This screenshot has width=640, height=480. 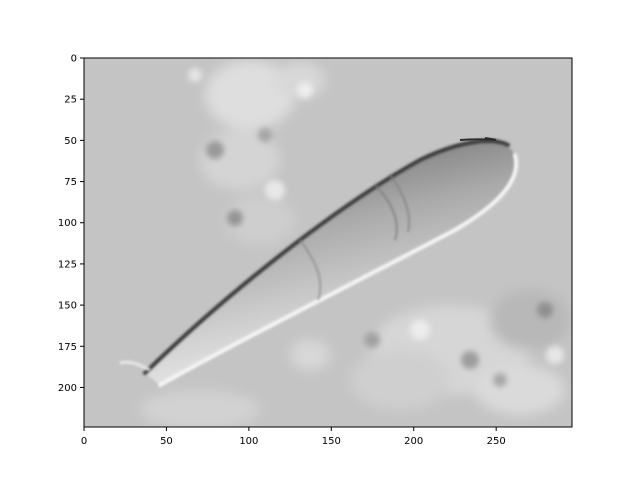 I want to click on y-tick-label: 75, so click(x=70, y=182).